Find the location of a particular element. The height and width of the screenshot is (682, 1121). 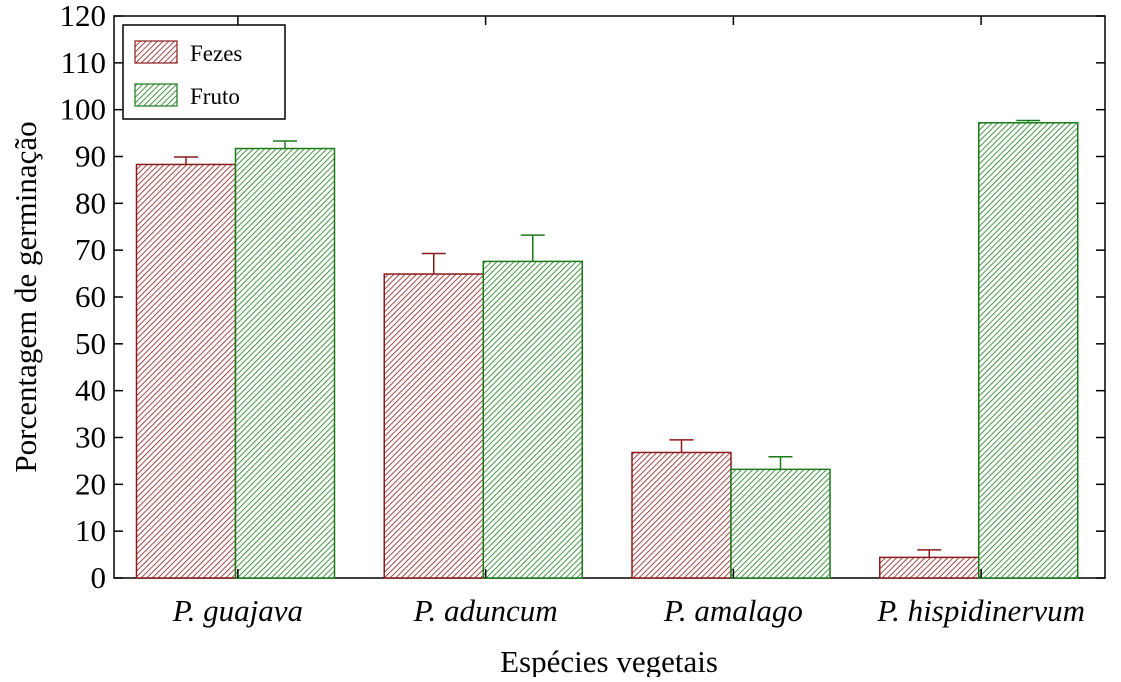

x-axis-title: Espécies vegetais is located at coordinates (609, 660).